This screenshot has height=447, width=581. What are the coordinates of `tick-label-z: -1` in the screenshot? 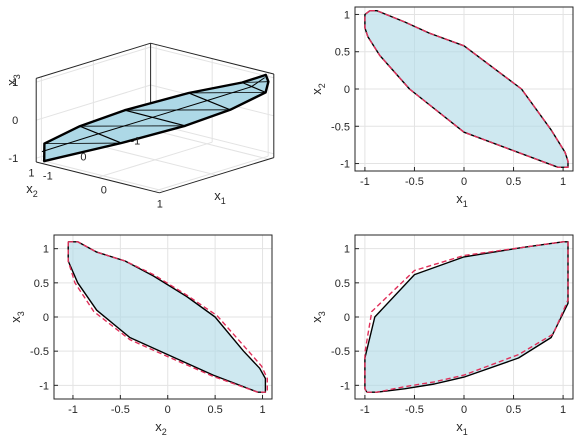 It's located at (13, 159).